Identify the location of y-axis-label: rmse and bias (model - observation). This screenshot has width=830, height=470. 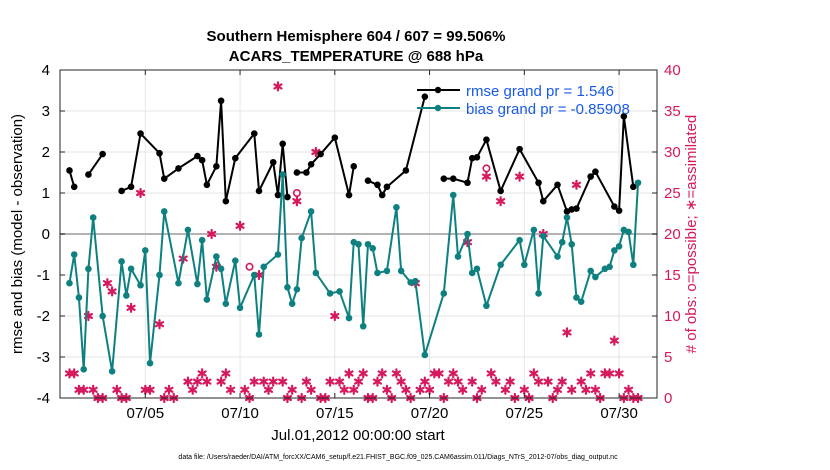
(17, 234).